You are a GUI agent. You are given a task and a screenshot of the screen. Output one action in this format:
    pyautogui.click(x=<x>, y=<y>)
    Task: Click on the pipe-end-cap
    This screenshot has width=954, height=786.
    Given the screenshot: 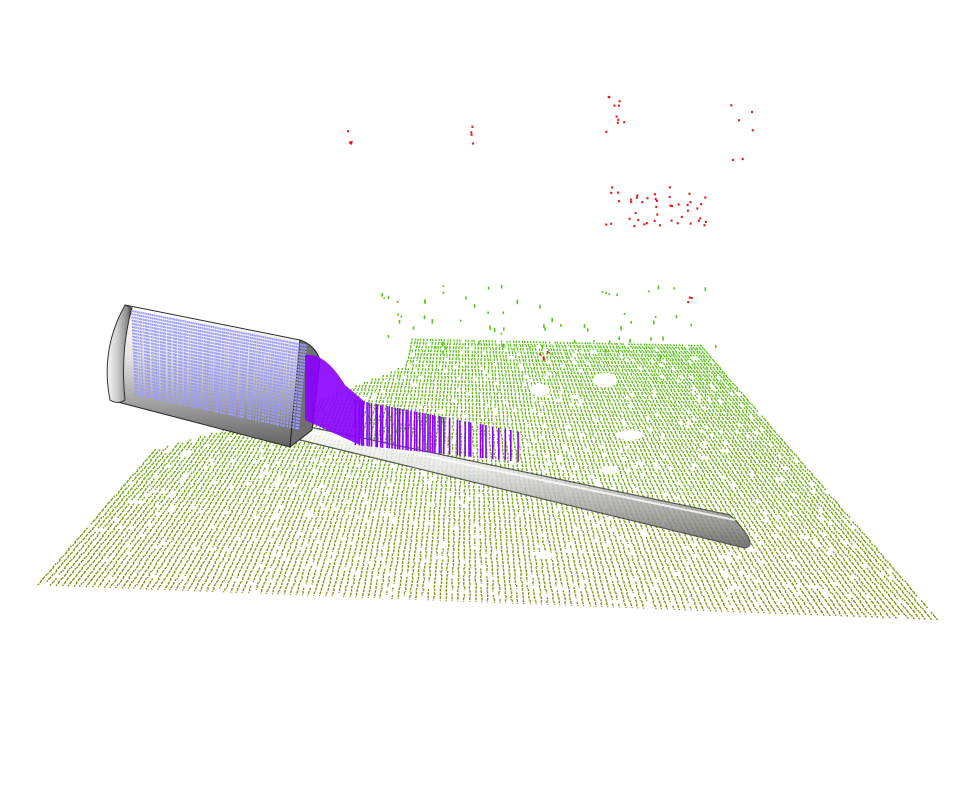 What is the action you would take?
    pyautogui.click(x=119, y=353)
    